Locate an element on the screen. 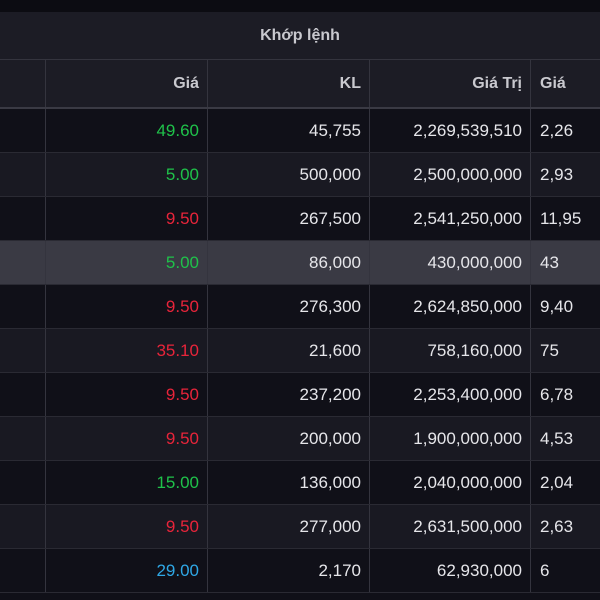 This screenshot has height=600, width=600. cell-volume: 200,000 is located at coordinates (289, 438).